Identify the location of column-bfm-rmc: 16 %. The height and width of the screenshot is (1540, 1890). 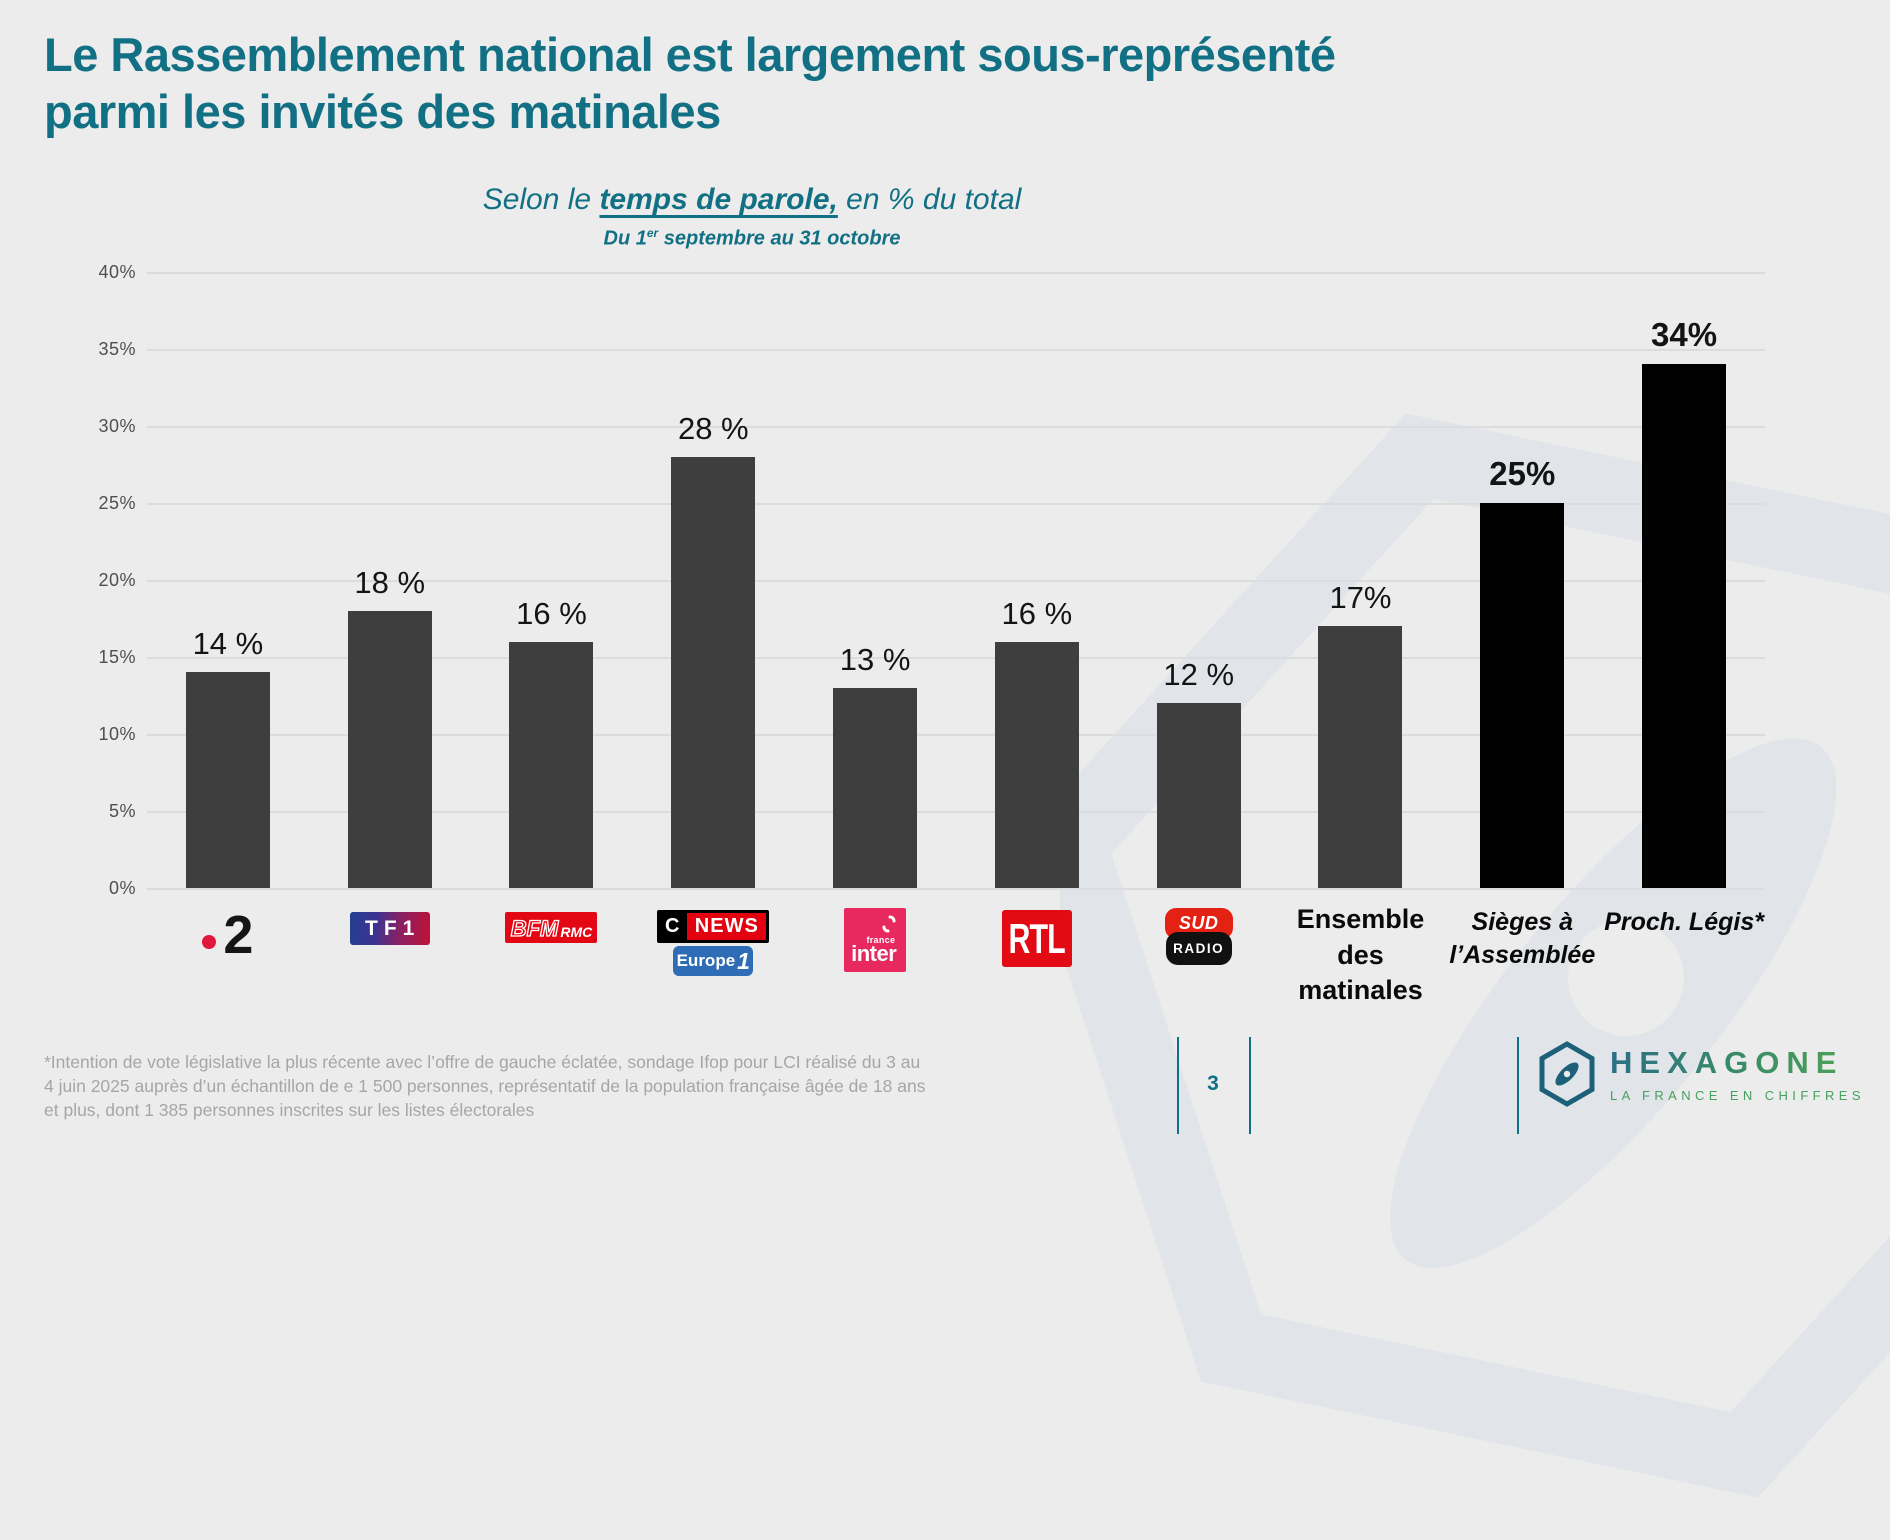
(552, 580).